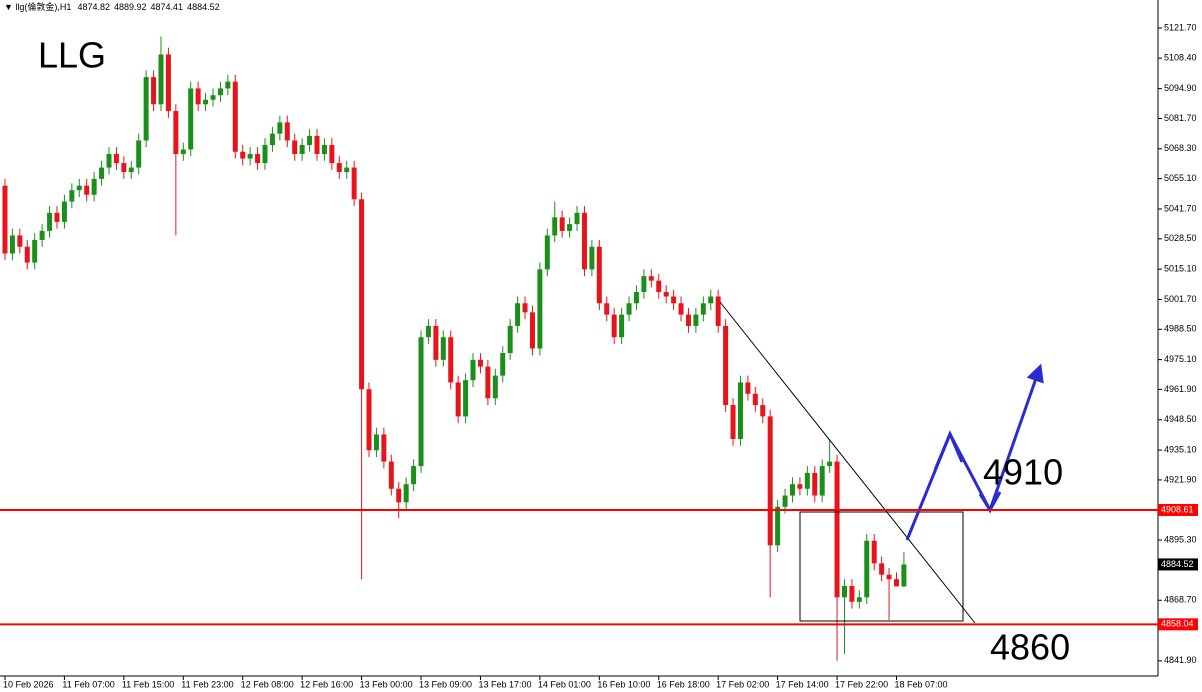 The image size is (1202, 692). Describe the element at coordinates (1180, 88) in the screenshot. I see `y-tick-label: 5094.90` at that location.